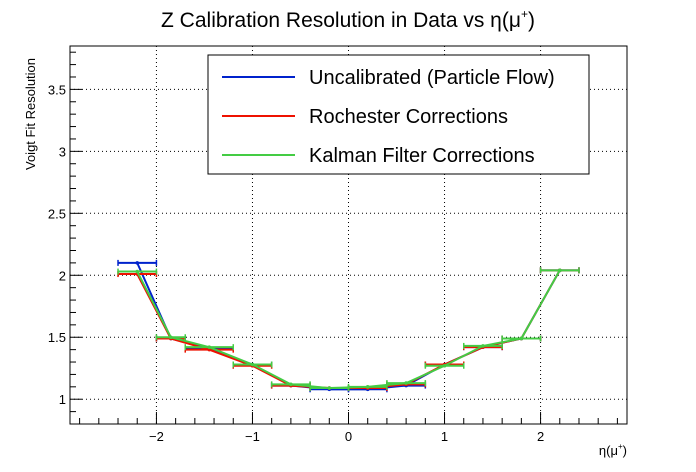  Describe the element at coordinates (625, 450) in the screenshot. I see `x-axis-label-close: )` at that location.